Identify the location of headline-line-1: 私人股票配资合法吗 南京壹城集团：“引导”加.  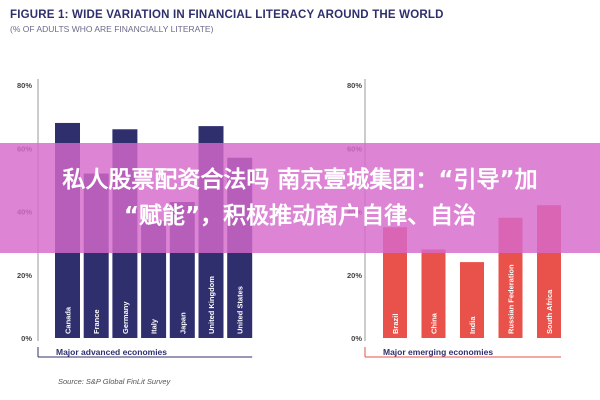
(300, 180).